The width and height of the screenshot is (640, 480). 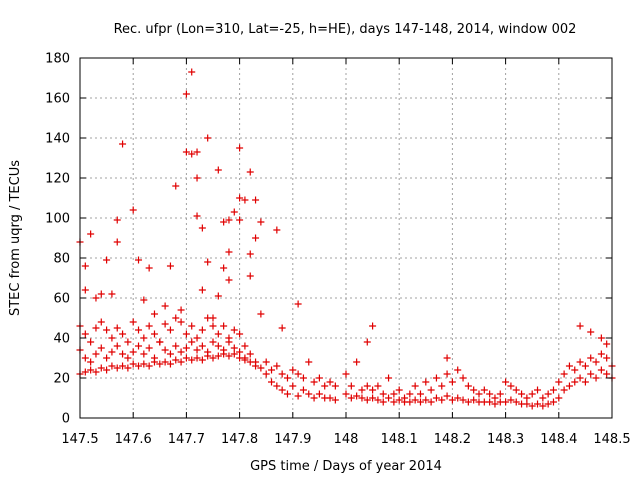 What do you see at coordinates (57, 59) in the screenshot?
I see `y-tick-label: 180` at bounding box center [57, 59].